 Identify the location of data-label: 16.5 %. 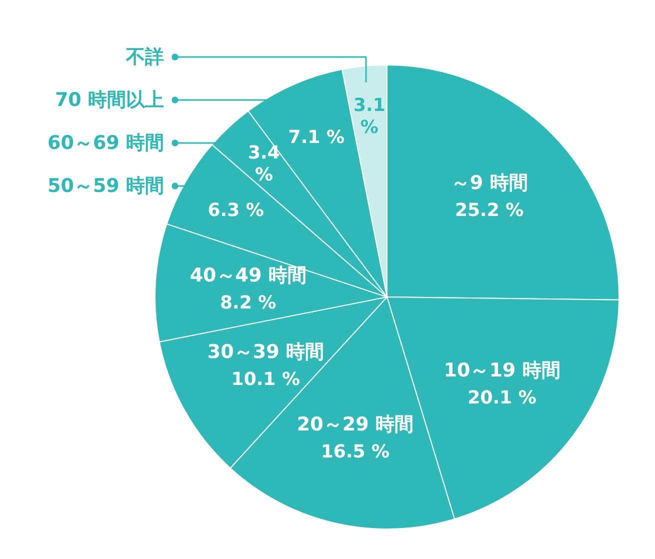
(355, 451).